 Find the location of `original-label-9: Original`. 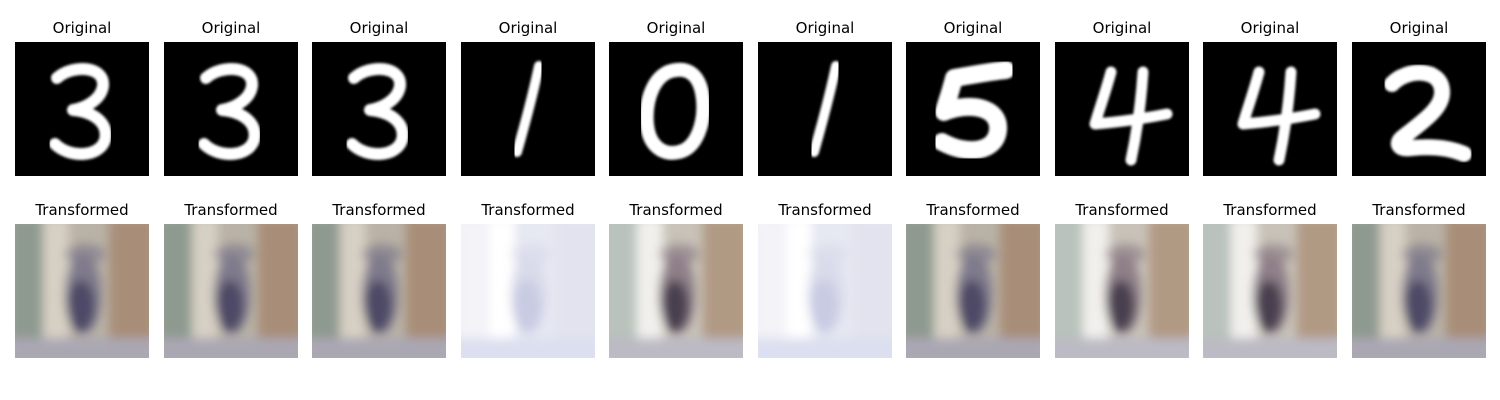

original-label-9: Original is located at coordinates (1270, 28).